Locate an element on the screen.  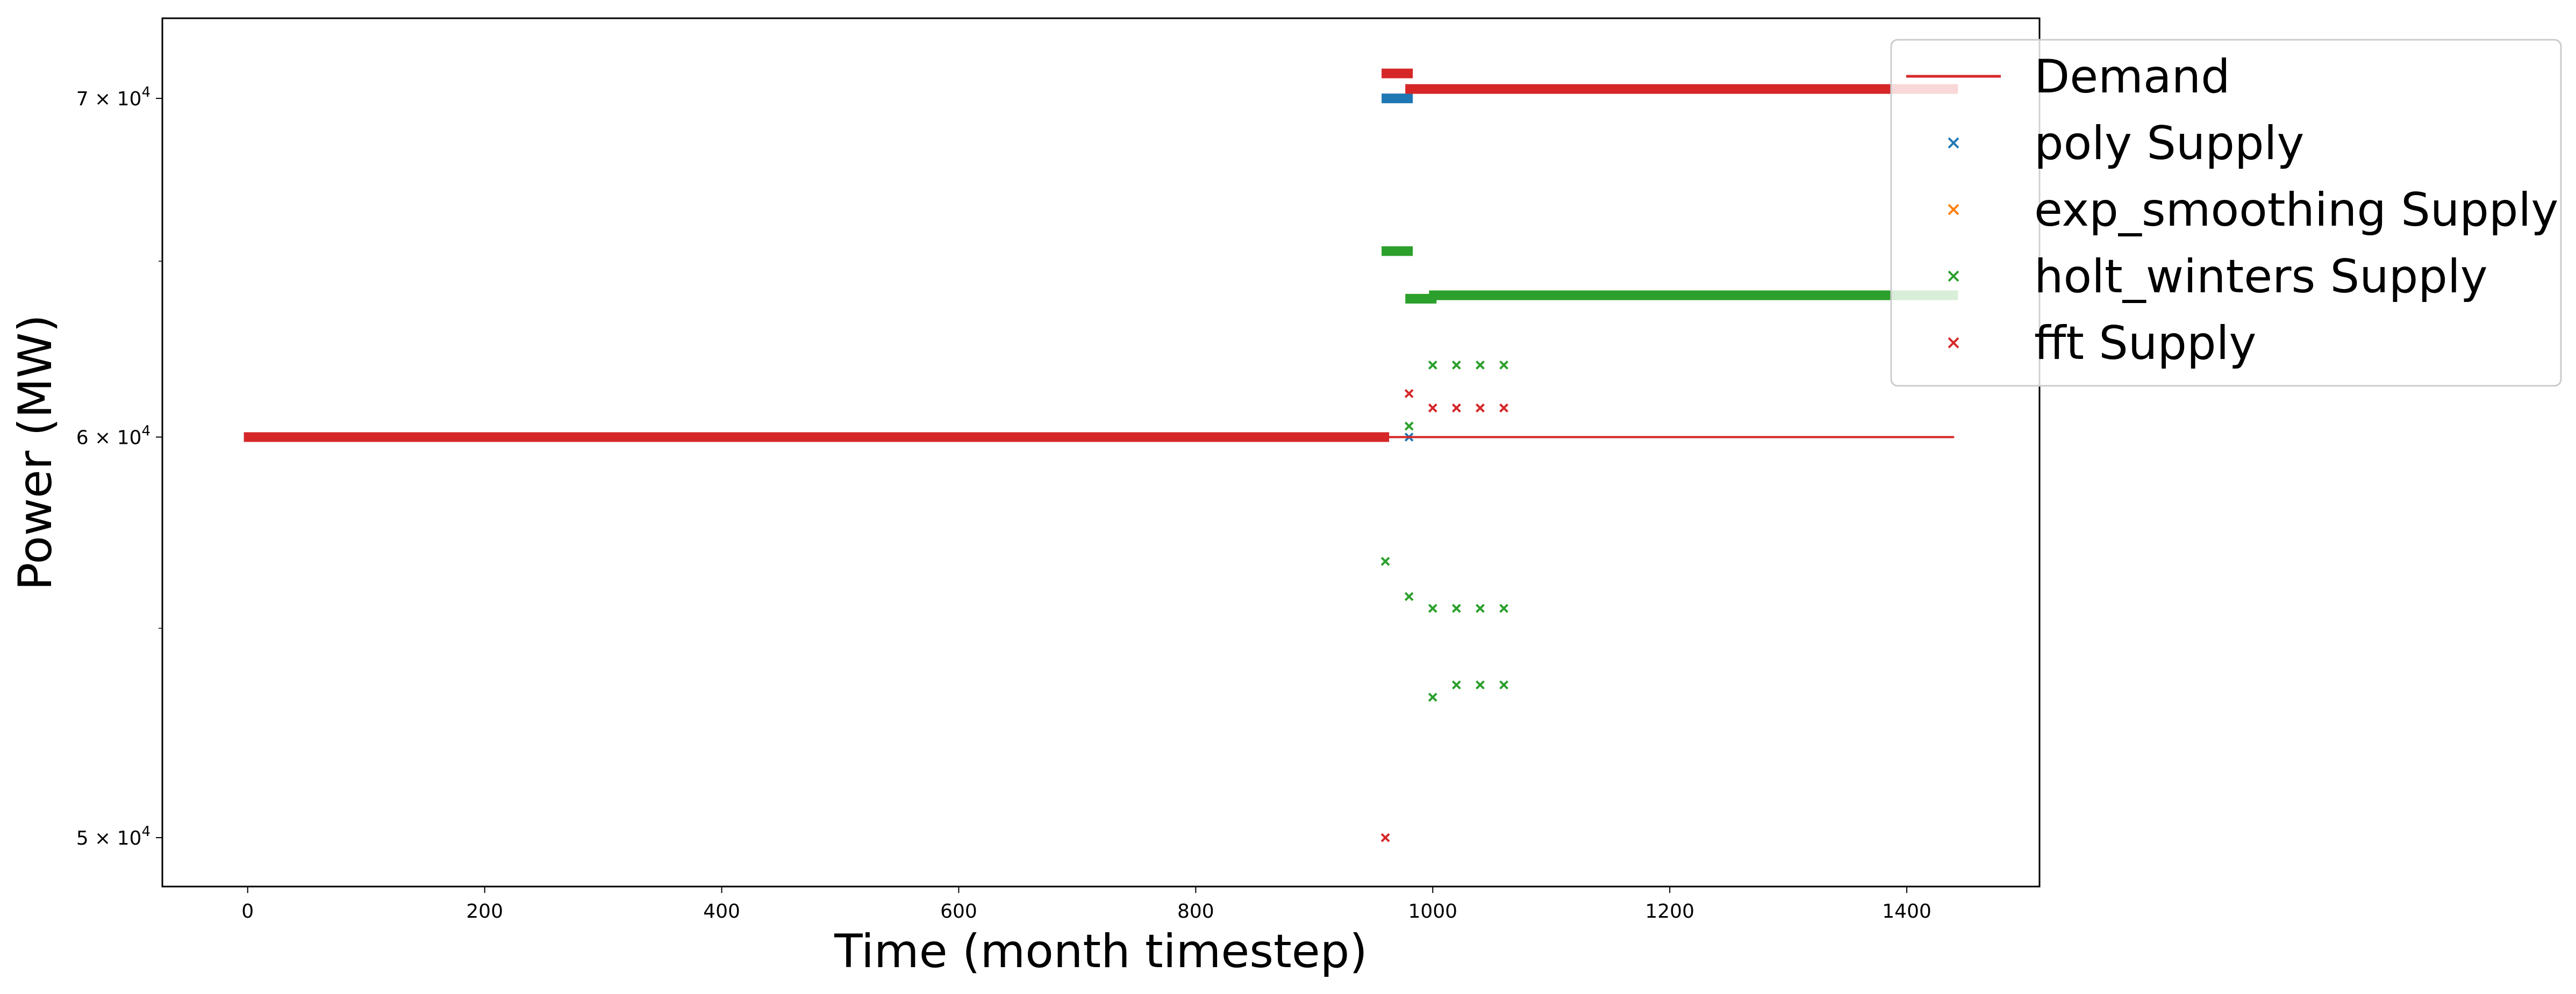
legend-box is located at coordinates (2226, 213).